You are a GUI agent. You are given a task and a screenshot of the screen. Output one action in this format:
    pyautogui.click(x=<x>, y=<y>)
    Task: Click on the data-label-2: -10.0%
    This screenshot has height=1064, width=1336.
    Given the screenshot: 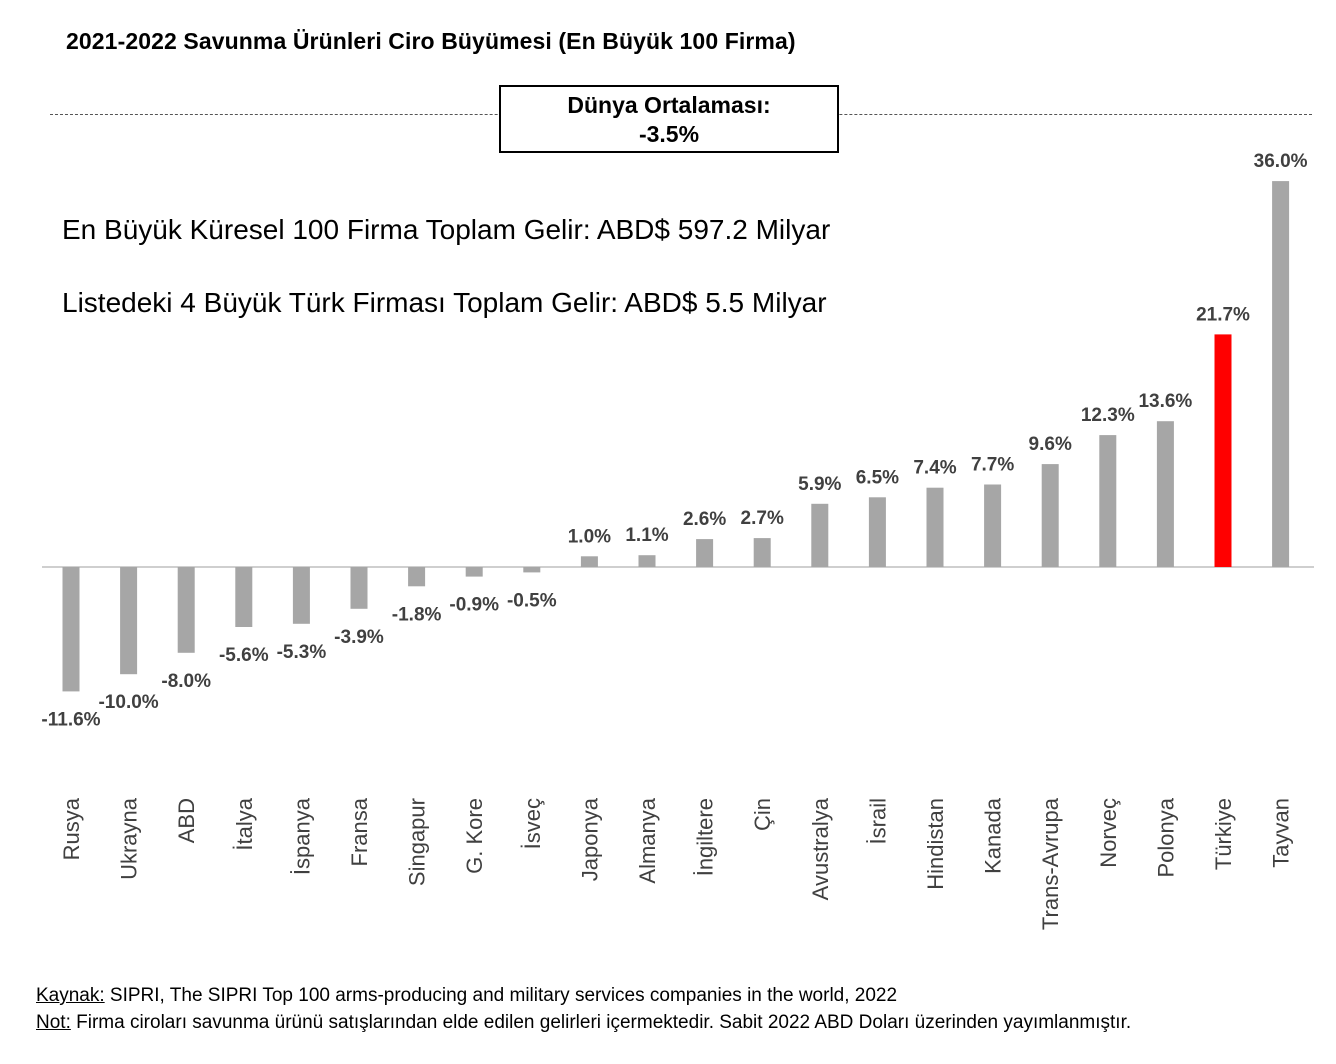 What is the action you would take?
    pyautogui.click(x=128, y=702)
    